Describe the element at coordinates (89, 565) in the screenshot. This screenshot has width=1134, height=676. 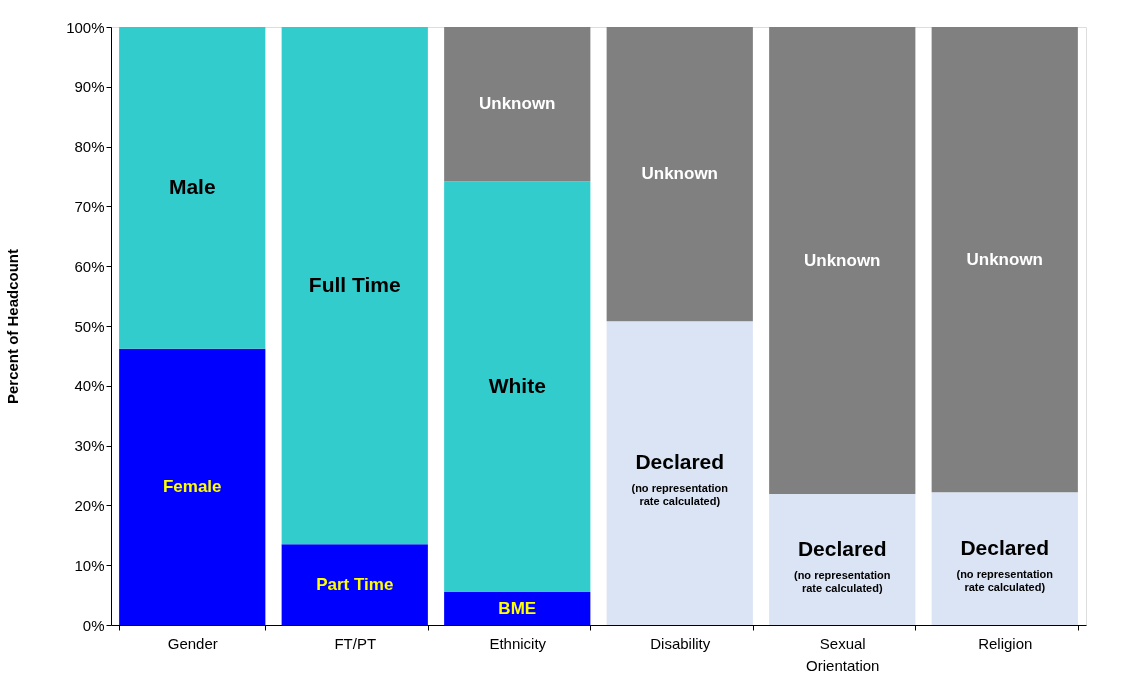
I see `y-tick-label: 10%` at that location.